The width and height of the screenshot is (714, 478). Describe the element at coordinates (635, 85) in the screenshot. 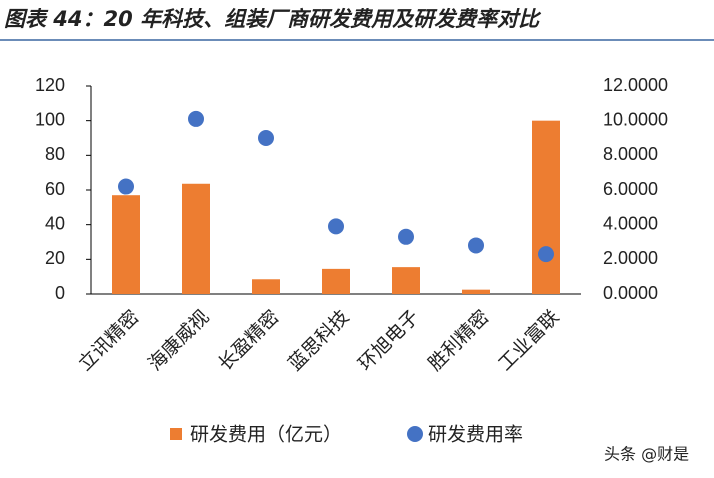

I see `y2-tick-label: 12.0000` at that location.